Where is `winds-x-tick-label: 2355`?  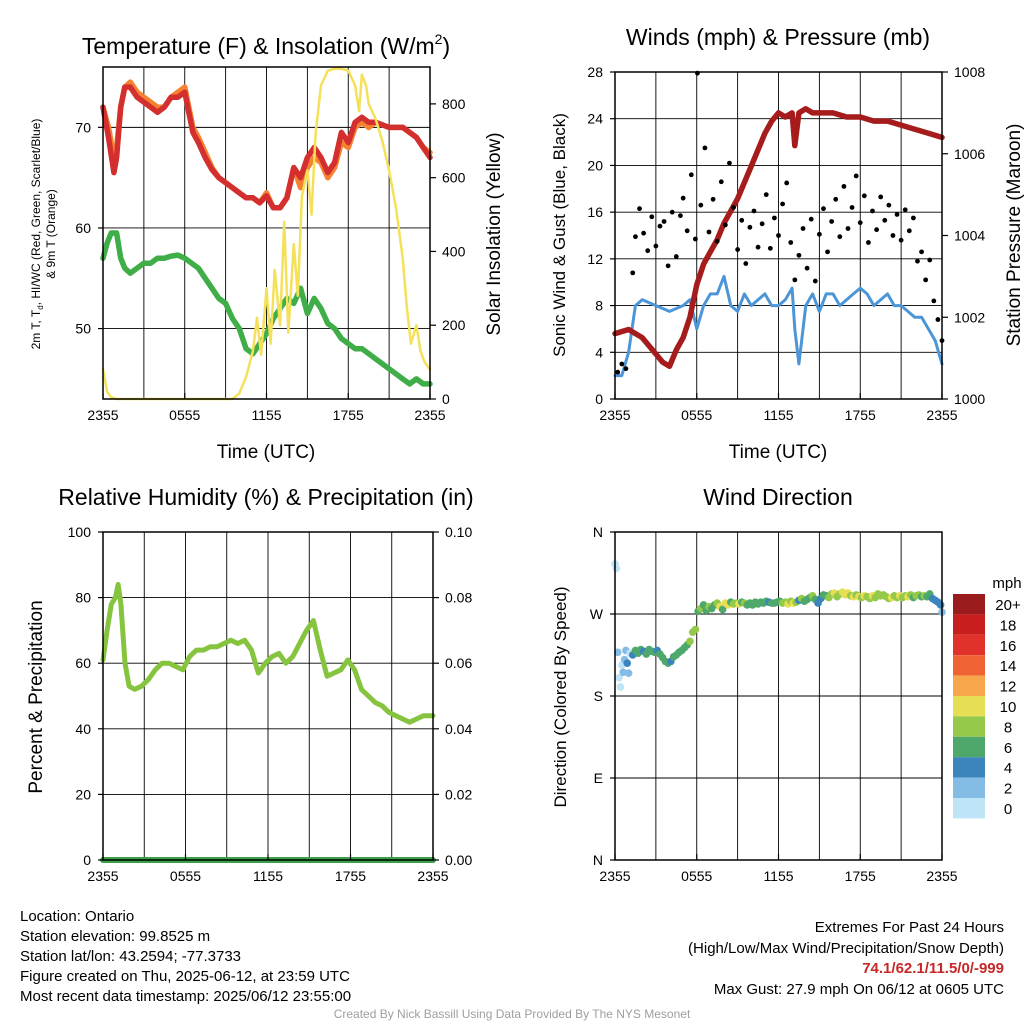 winds-x-tick-label: 2355 is located at coordinates (614, 415).